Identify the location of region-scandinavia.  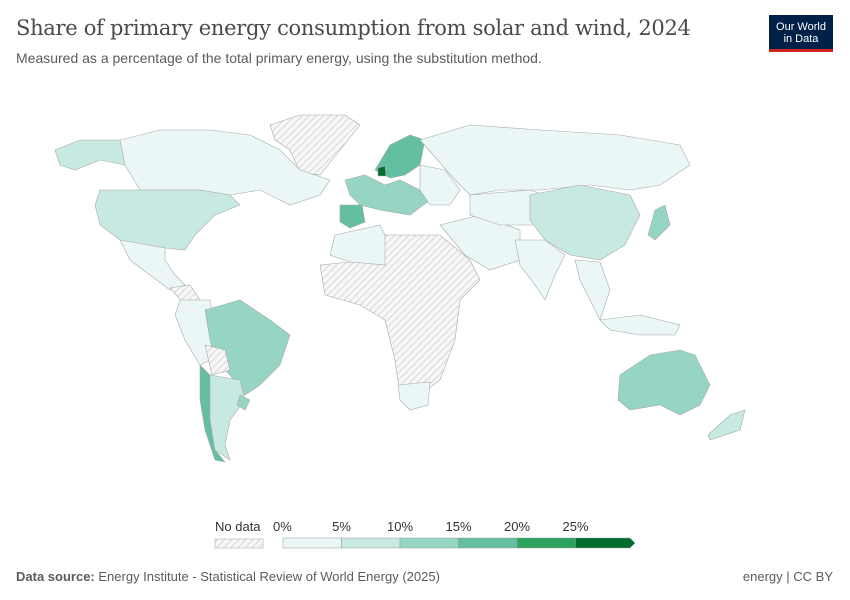
(400, 156).